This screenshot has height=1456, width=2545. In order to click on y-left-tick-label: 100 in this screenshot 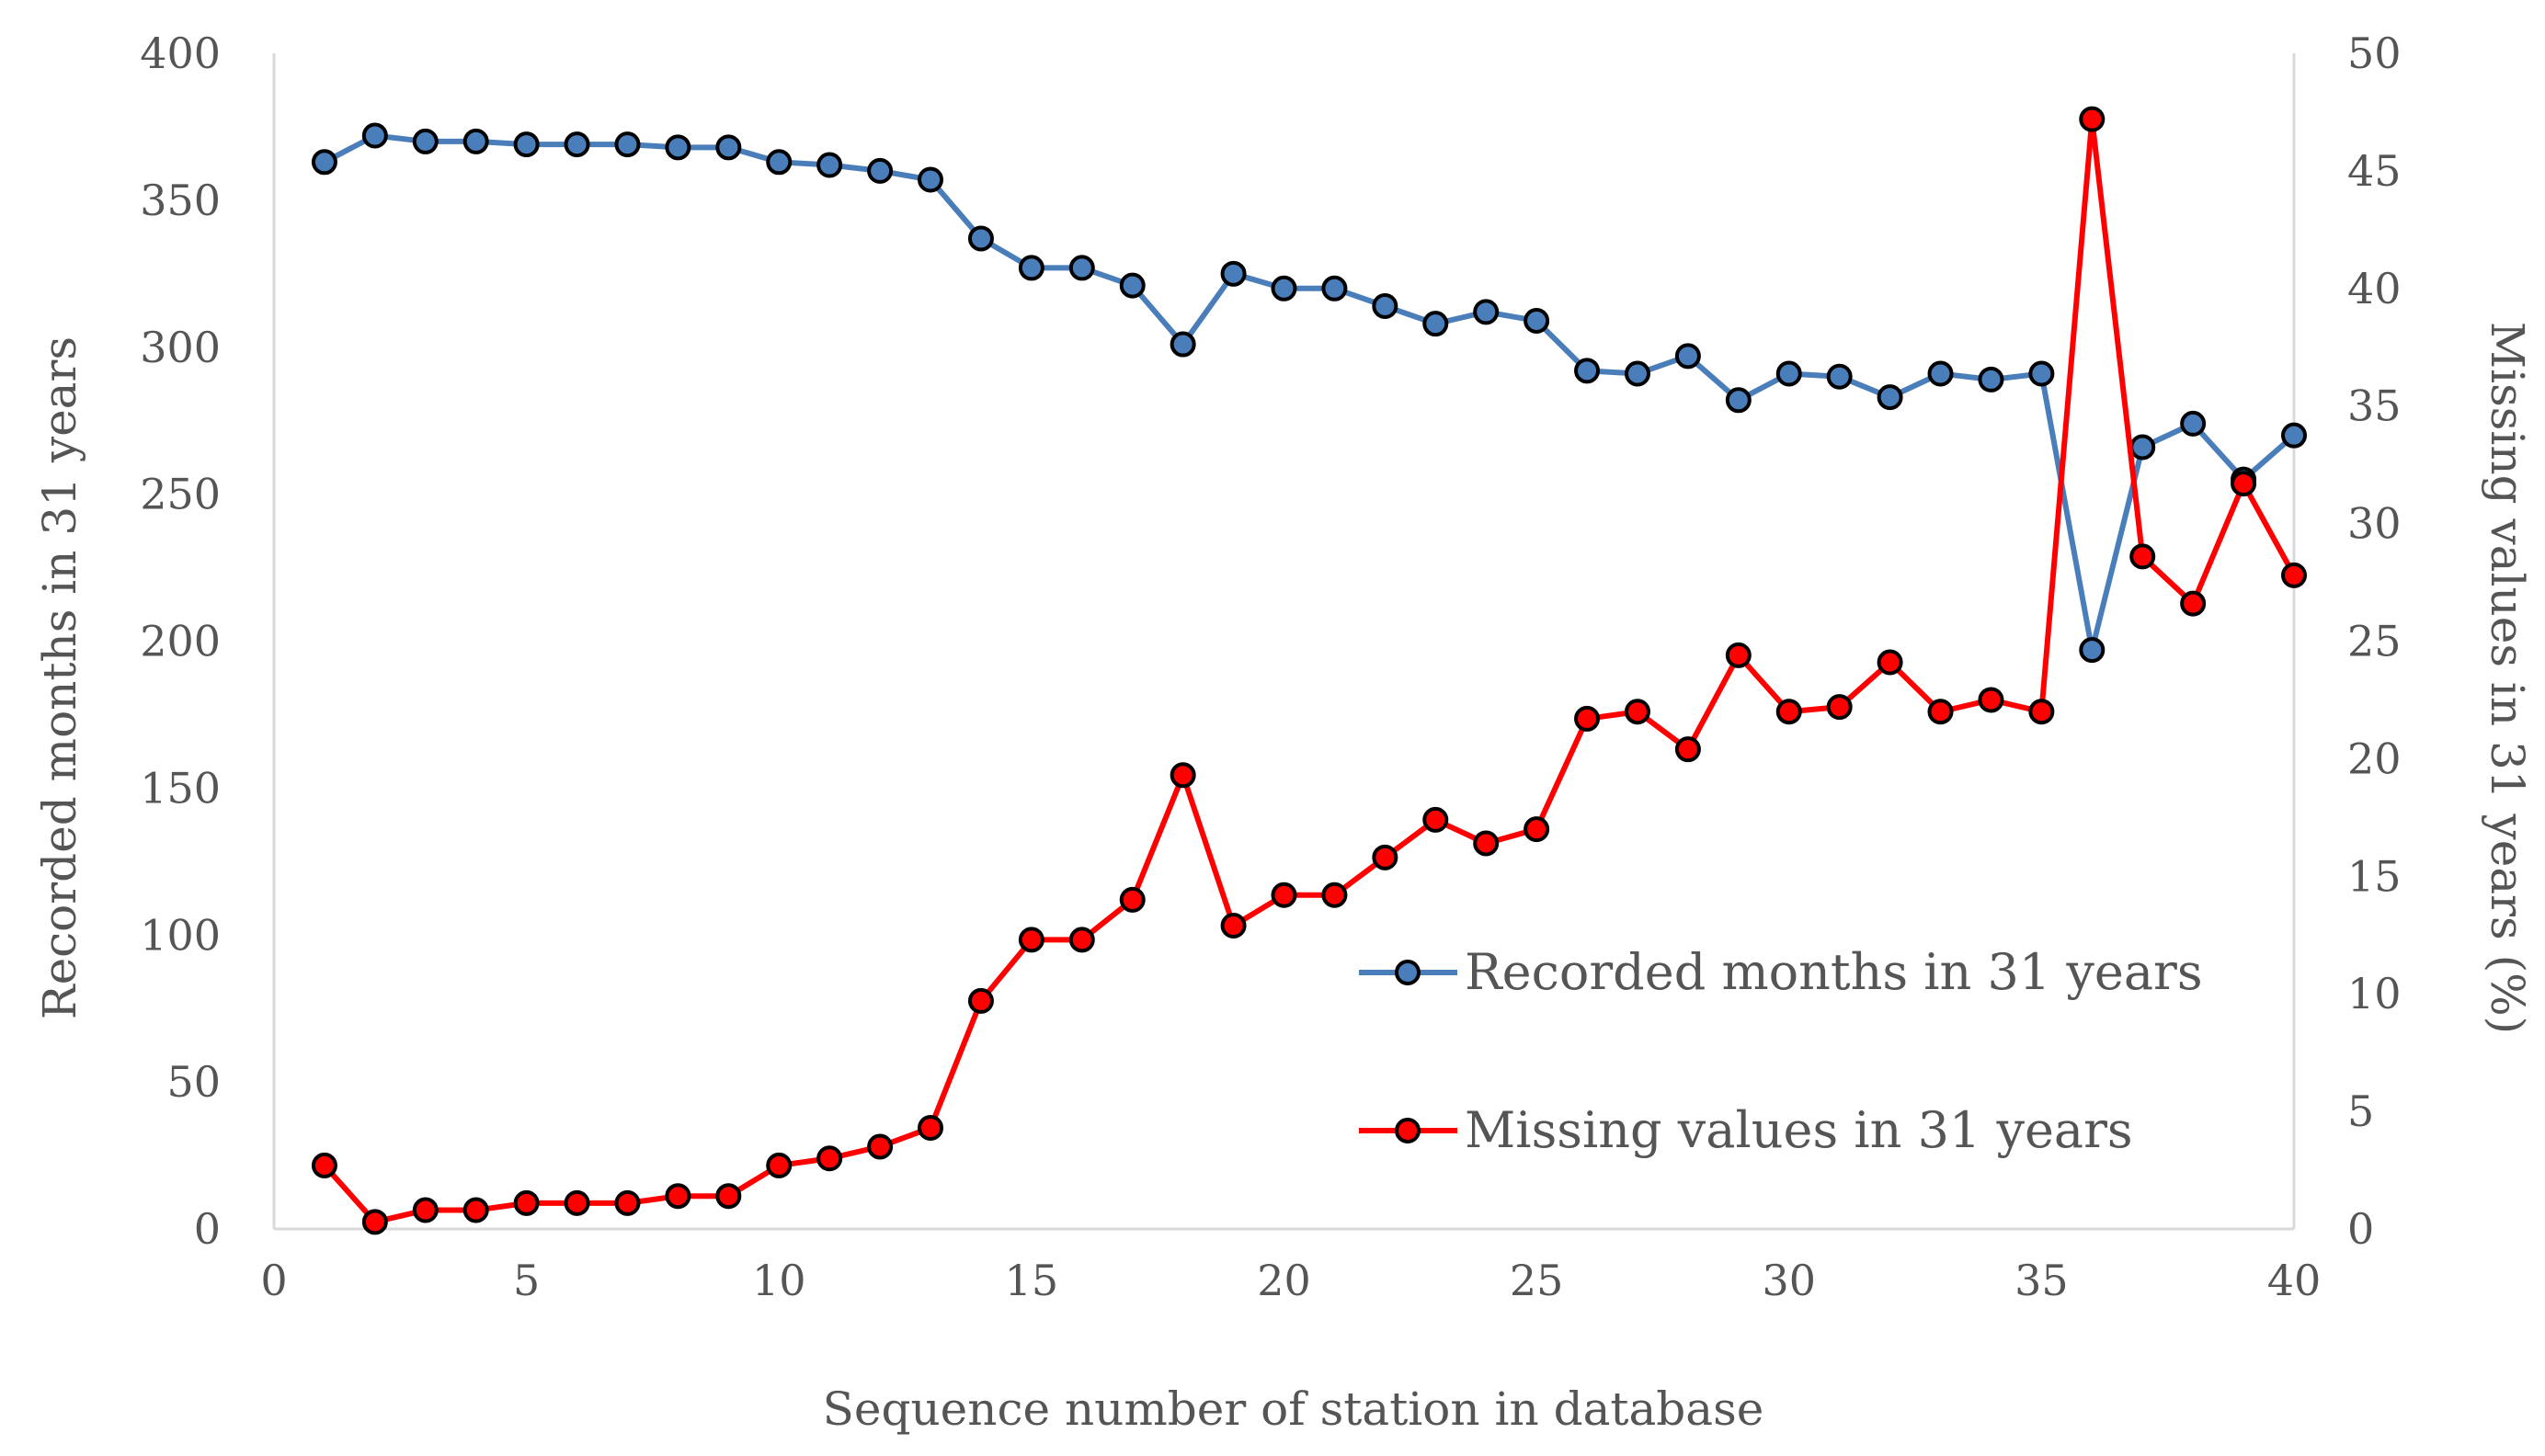, I will do `click(180, 935)`.